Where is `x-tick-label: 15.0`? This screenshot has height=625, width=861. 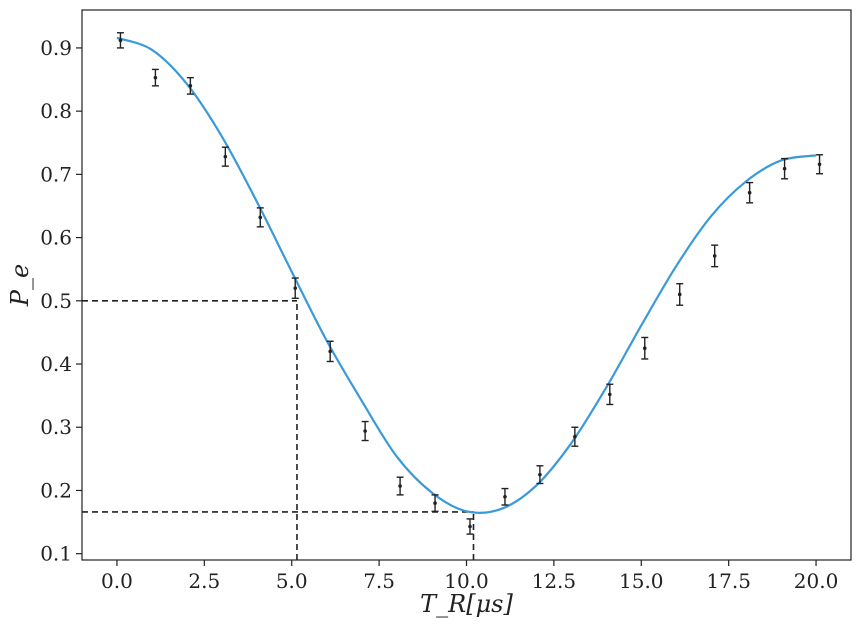 x-tick-label: 15.0 is located at coordinates (641, 581).